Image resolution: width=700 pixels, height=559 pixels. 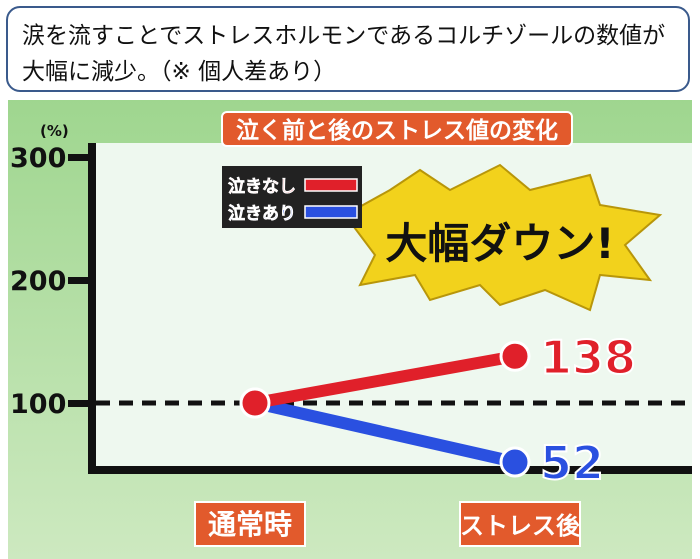 I want to click on y-axis-label: (%), so click(x=54, y=131).